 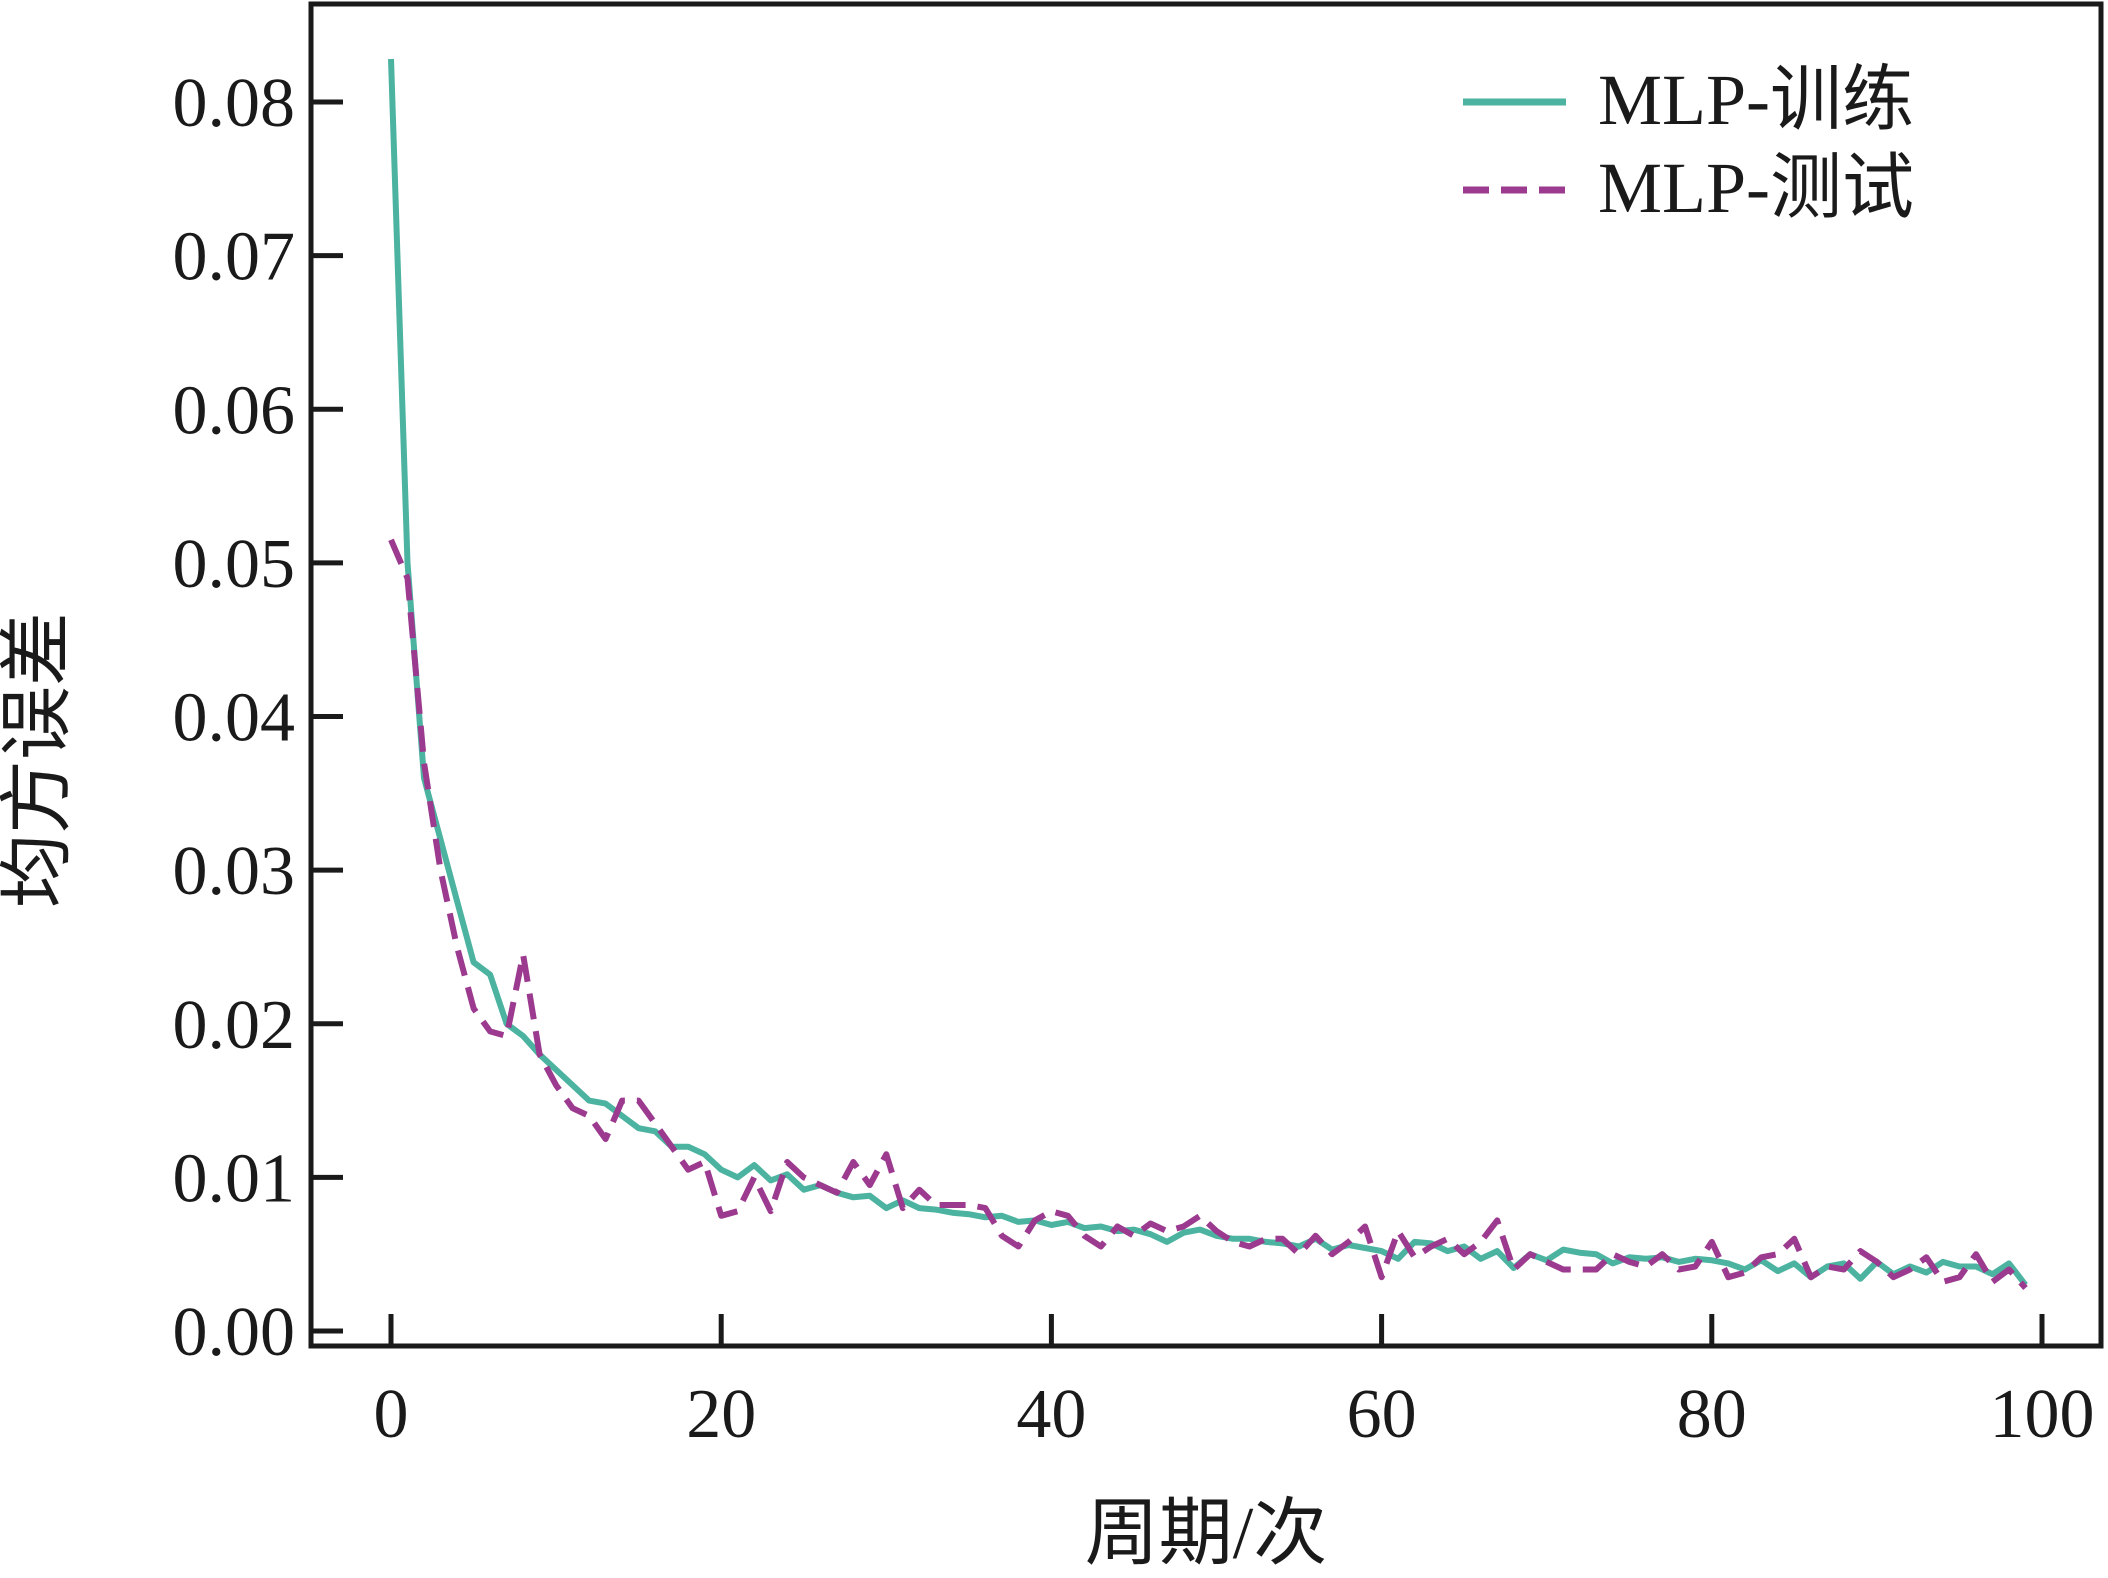 What do you see at coordinates (234, 718) in the screenshot?
I see `y-tick-label: 0.04` at bounding box center [234, 718].